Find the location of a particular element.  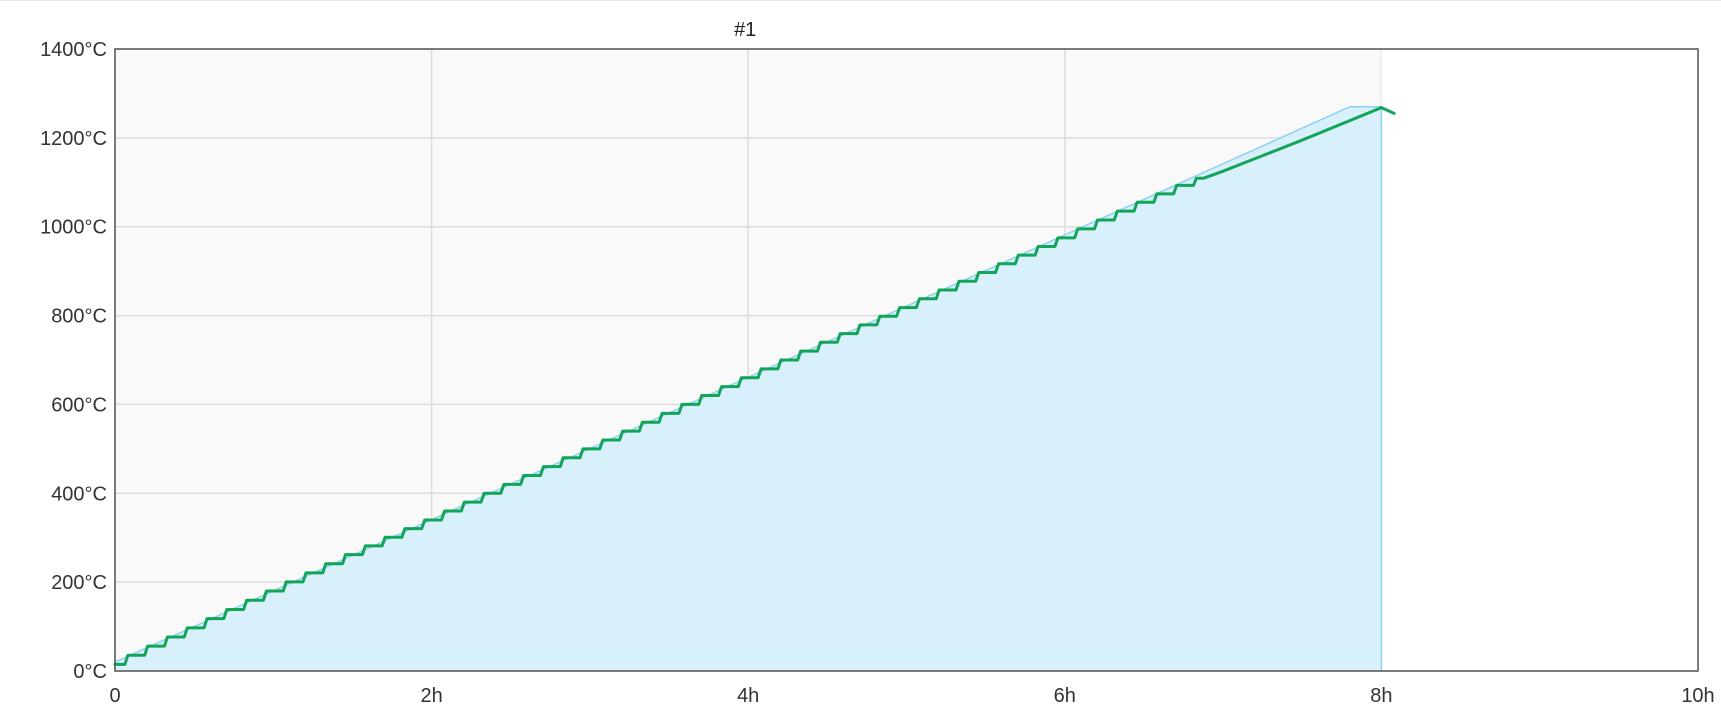

x-tick-label: 0 is located at coordinates (114, 696).